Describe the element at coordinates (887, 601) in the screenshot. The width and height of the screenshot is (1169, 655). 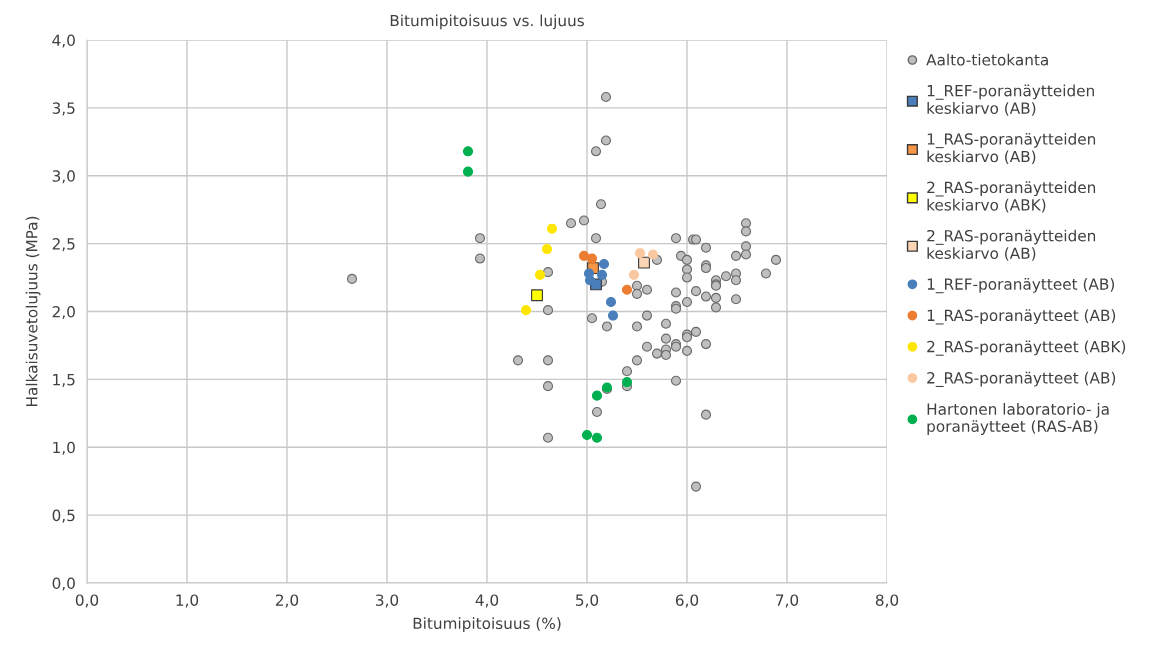
I see `x-tick-label: 8,0` at that location.